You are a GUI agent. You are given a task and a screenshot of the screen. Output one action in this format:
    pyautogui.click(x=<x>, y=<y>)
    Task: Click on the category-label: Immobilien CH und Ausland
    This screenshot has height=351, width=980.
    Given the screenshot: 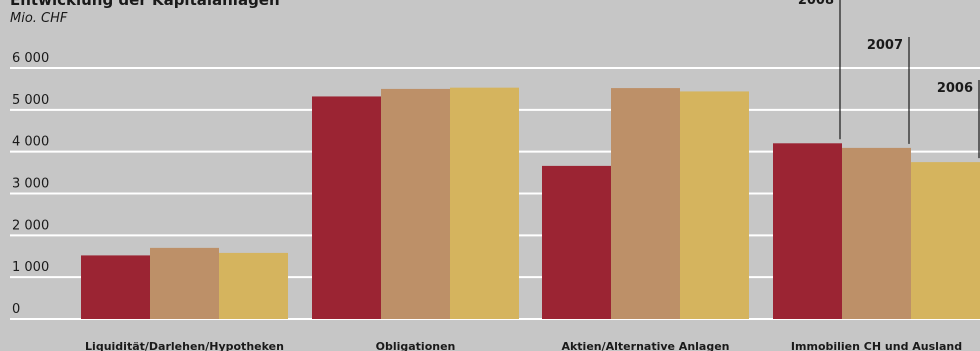 What is the action you would take?
    pyautogui.click(x=876, y=345)
    